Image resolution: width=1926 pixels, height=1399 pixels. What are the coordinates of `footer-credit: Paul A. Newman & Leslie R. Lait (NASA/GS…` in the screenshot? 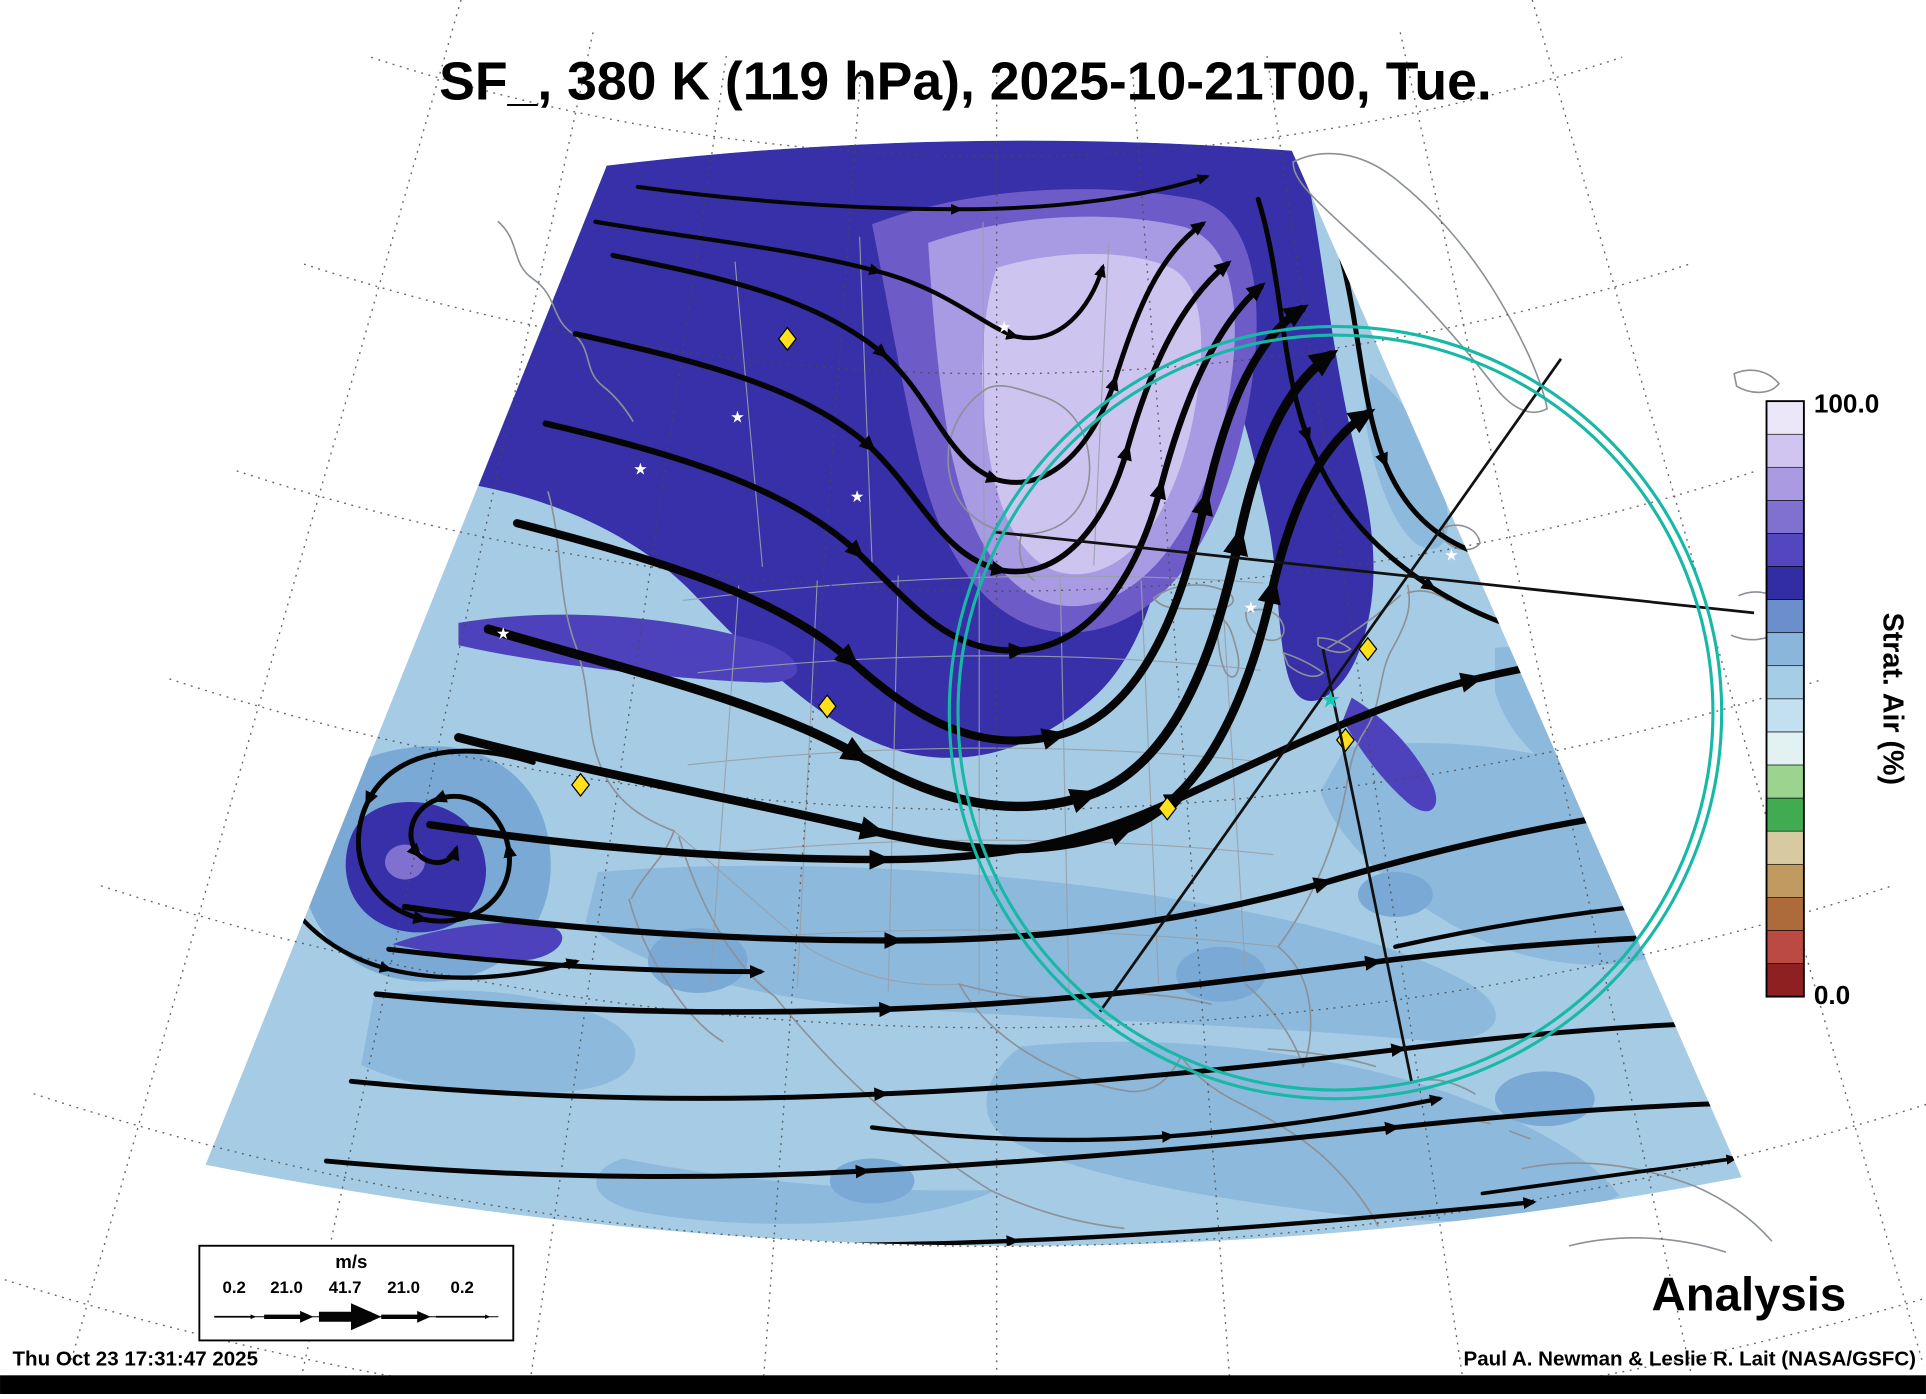 It's located at (1690, 1358).